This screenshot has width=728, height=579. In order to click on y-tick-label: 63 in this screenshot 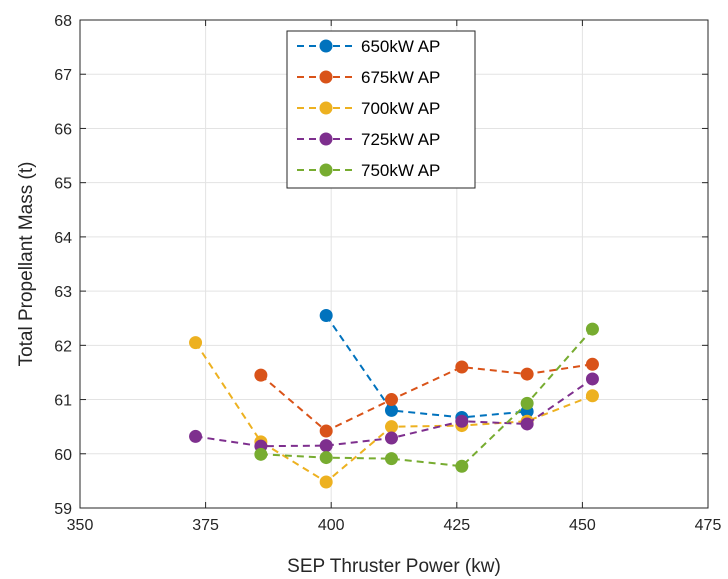, I will do `click(63, 292)`.